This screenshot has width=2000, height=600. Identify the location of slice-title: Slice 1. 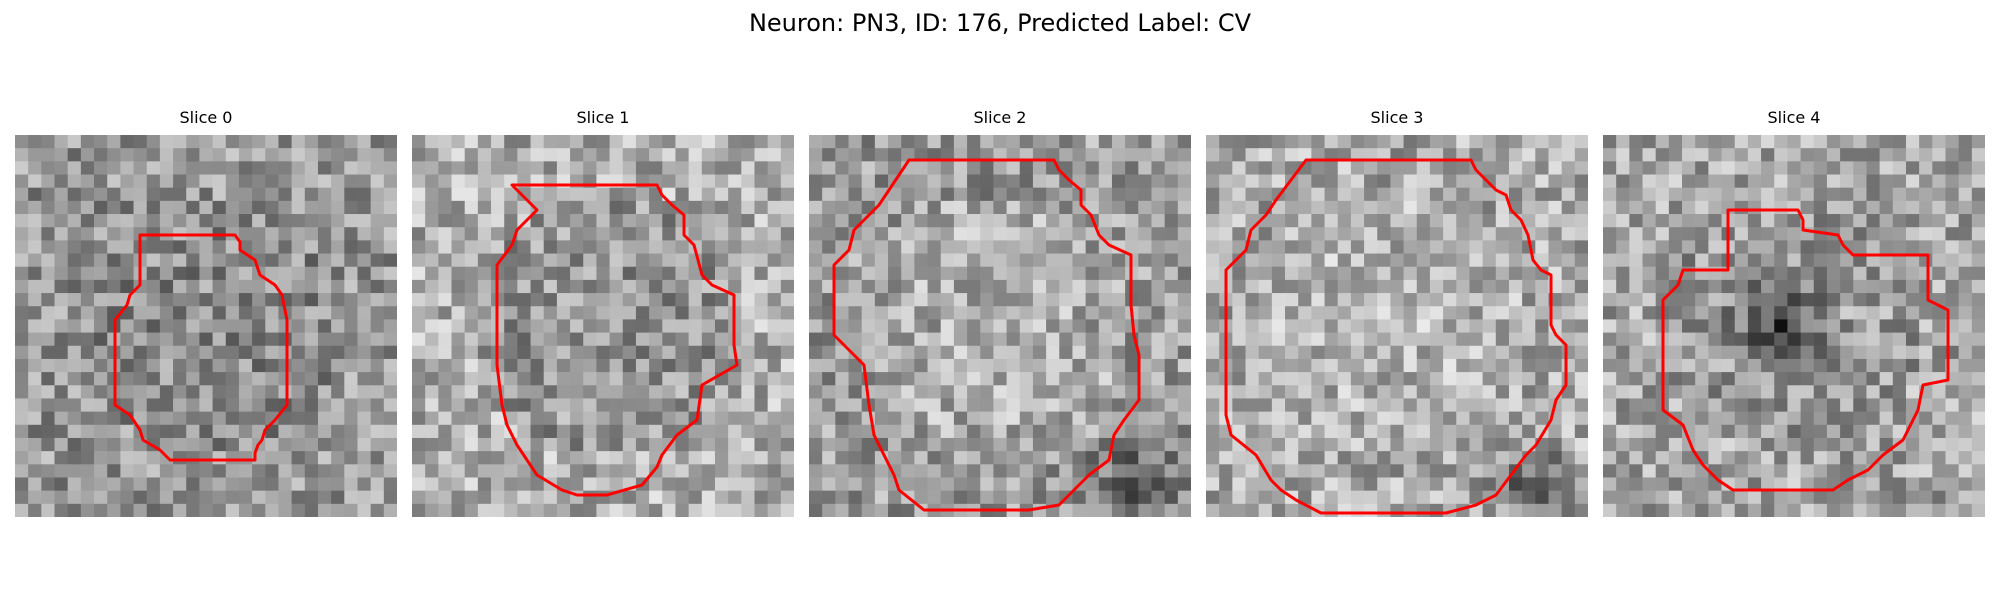
(603, 117).